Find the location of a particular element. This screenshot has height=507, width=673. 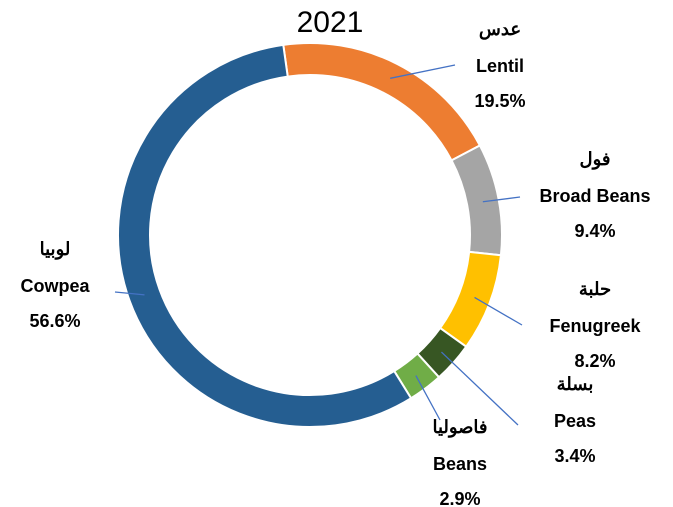

category-label: Fenugreek is located at coordinates (595, 326).